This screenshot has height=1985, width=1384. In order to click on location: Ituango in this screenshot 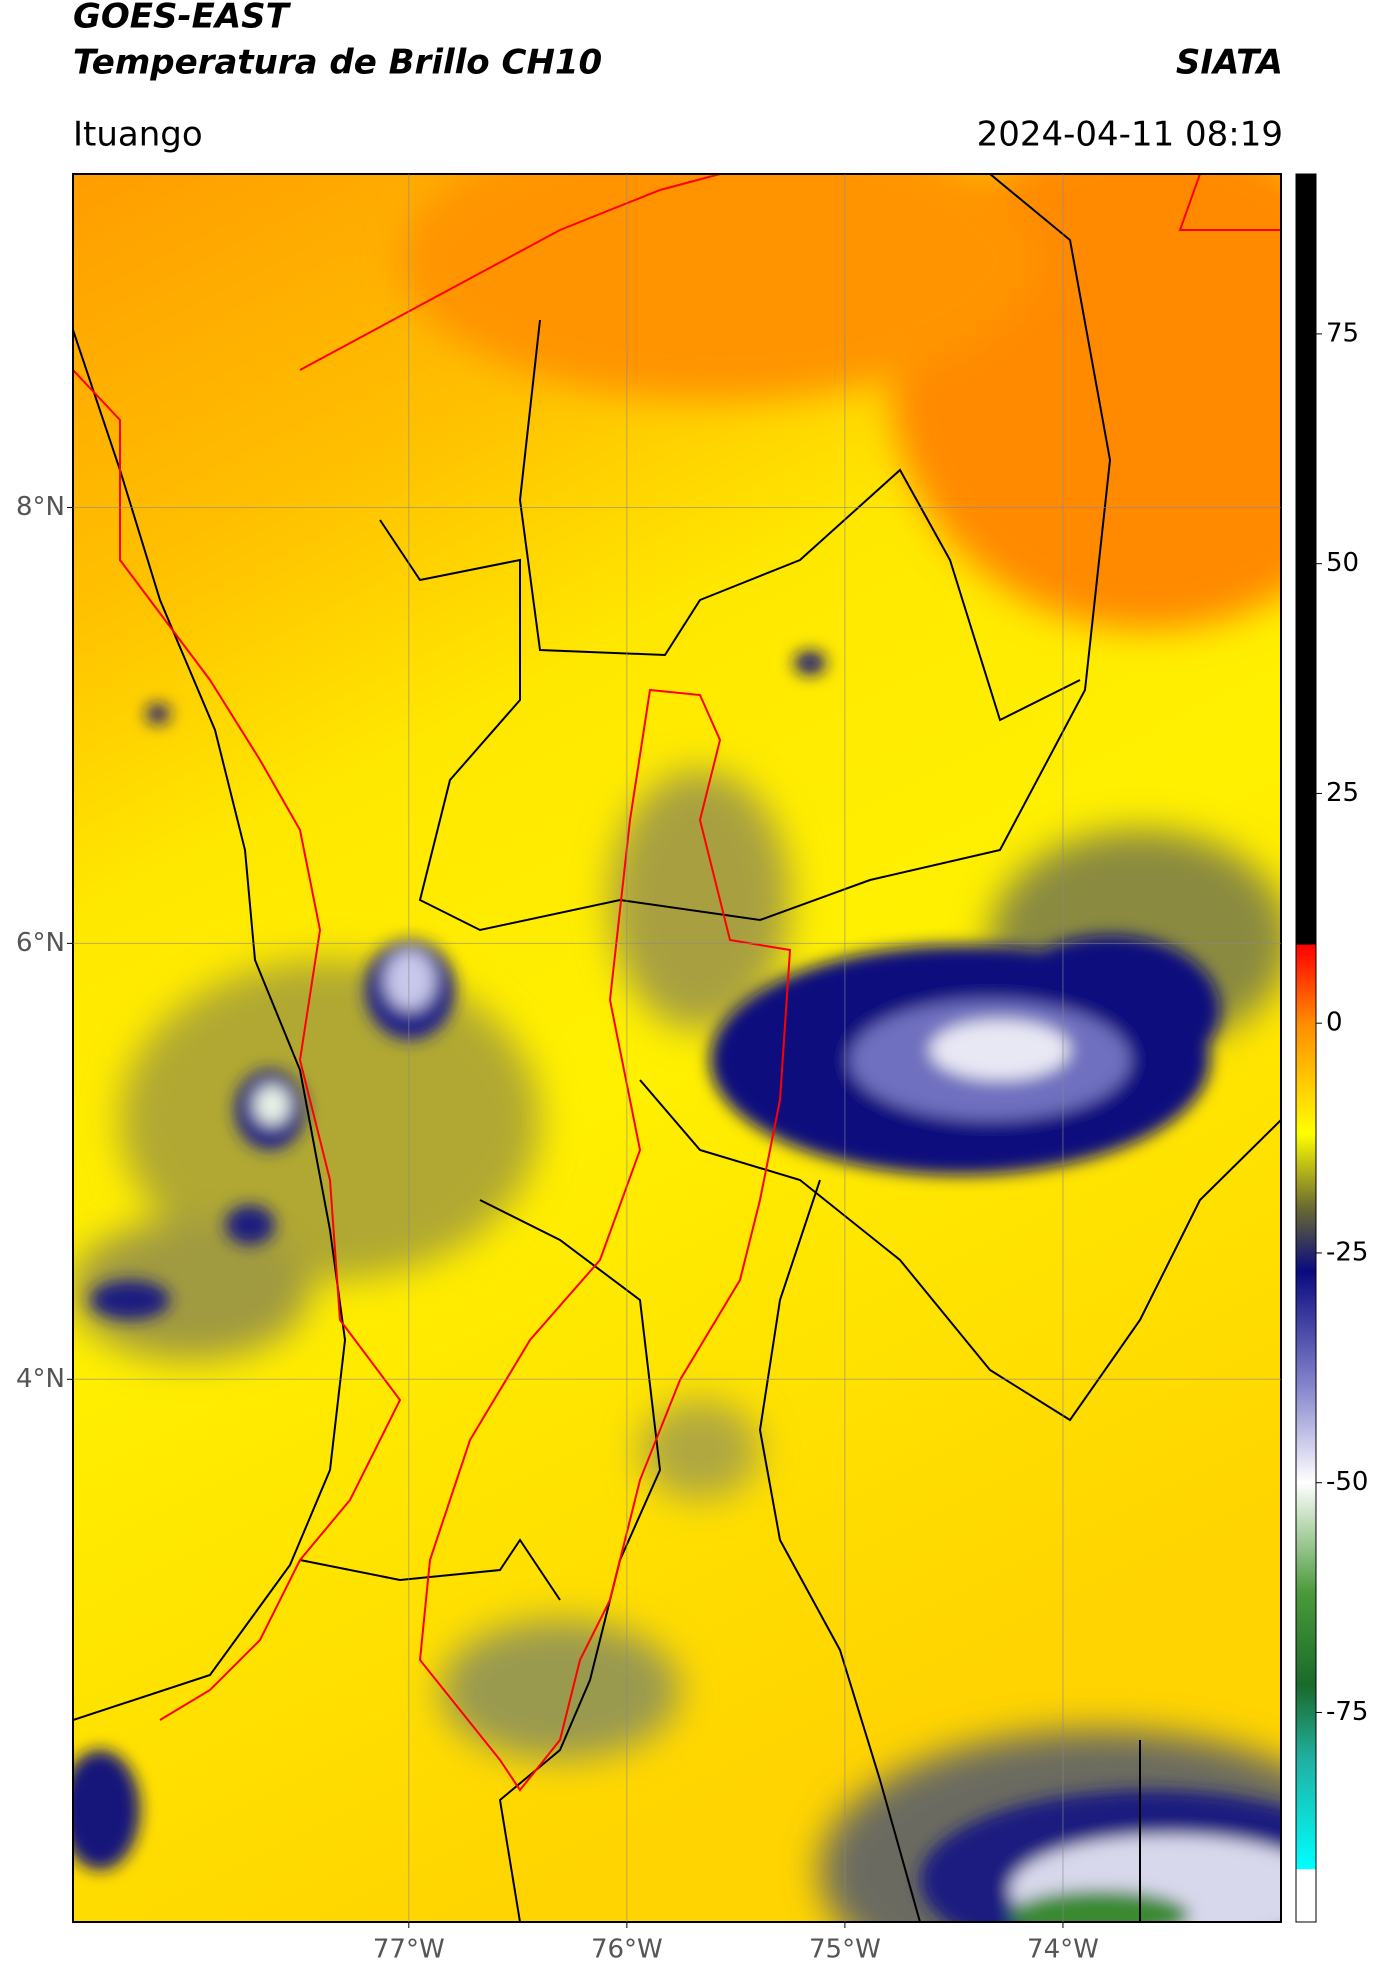, I will do `click(138, 135)`.